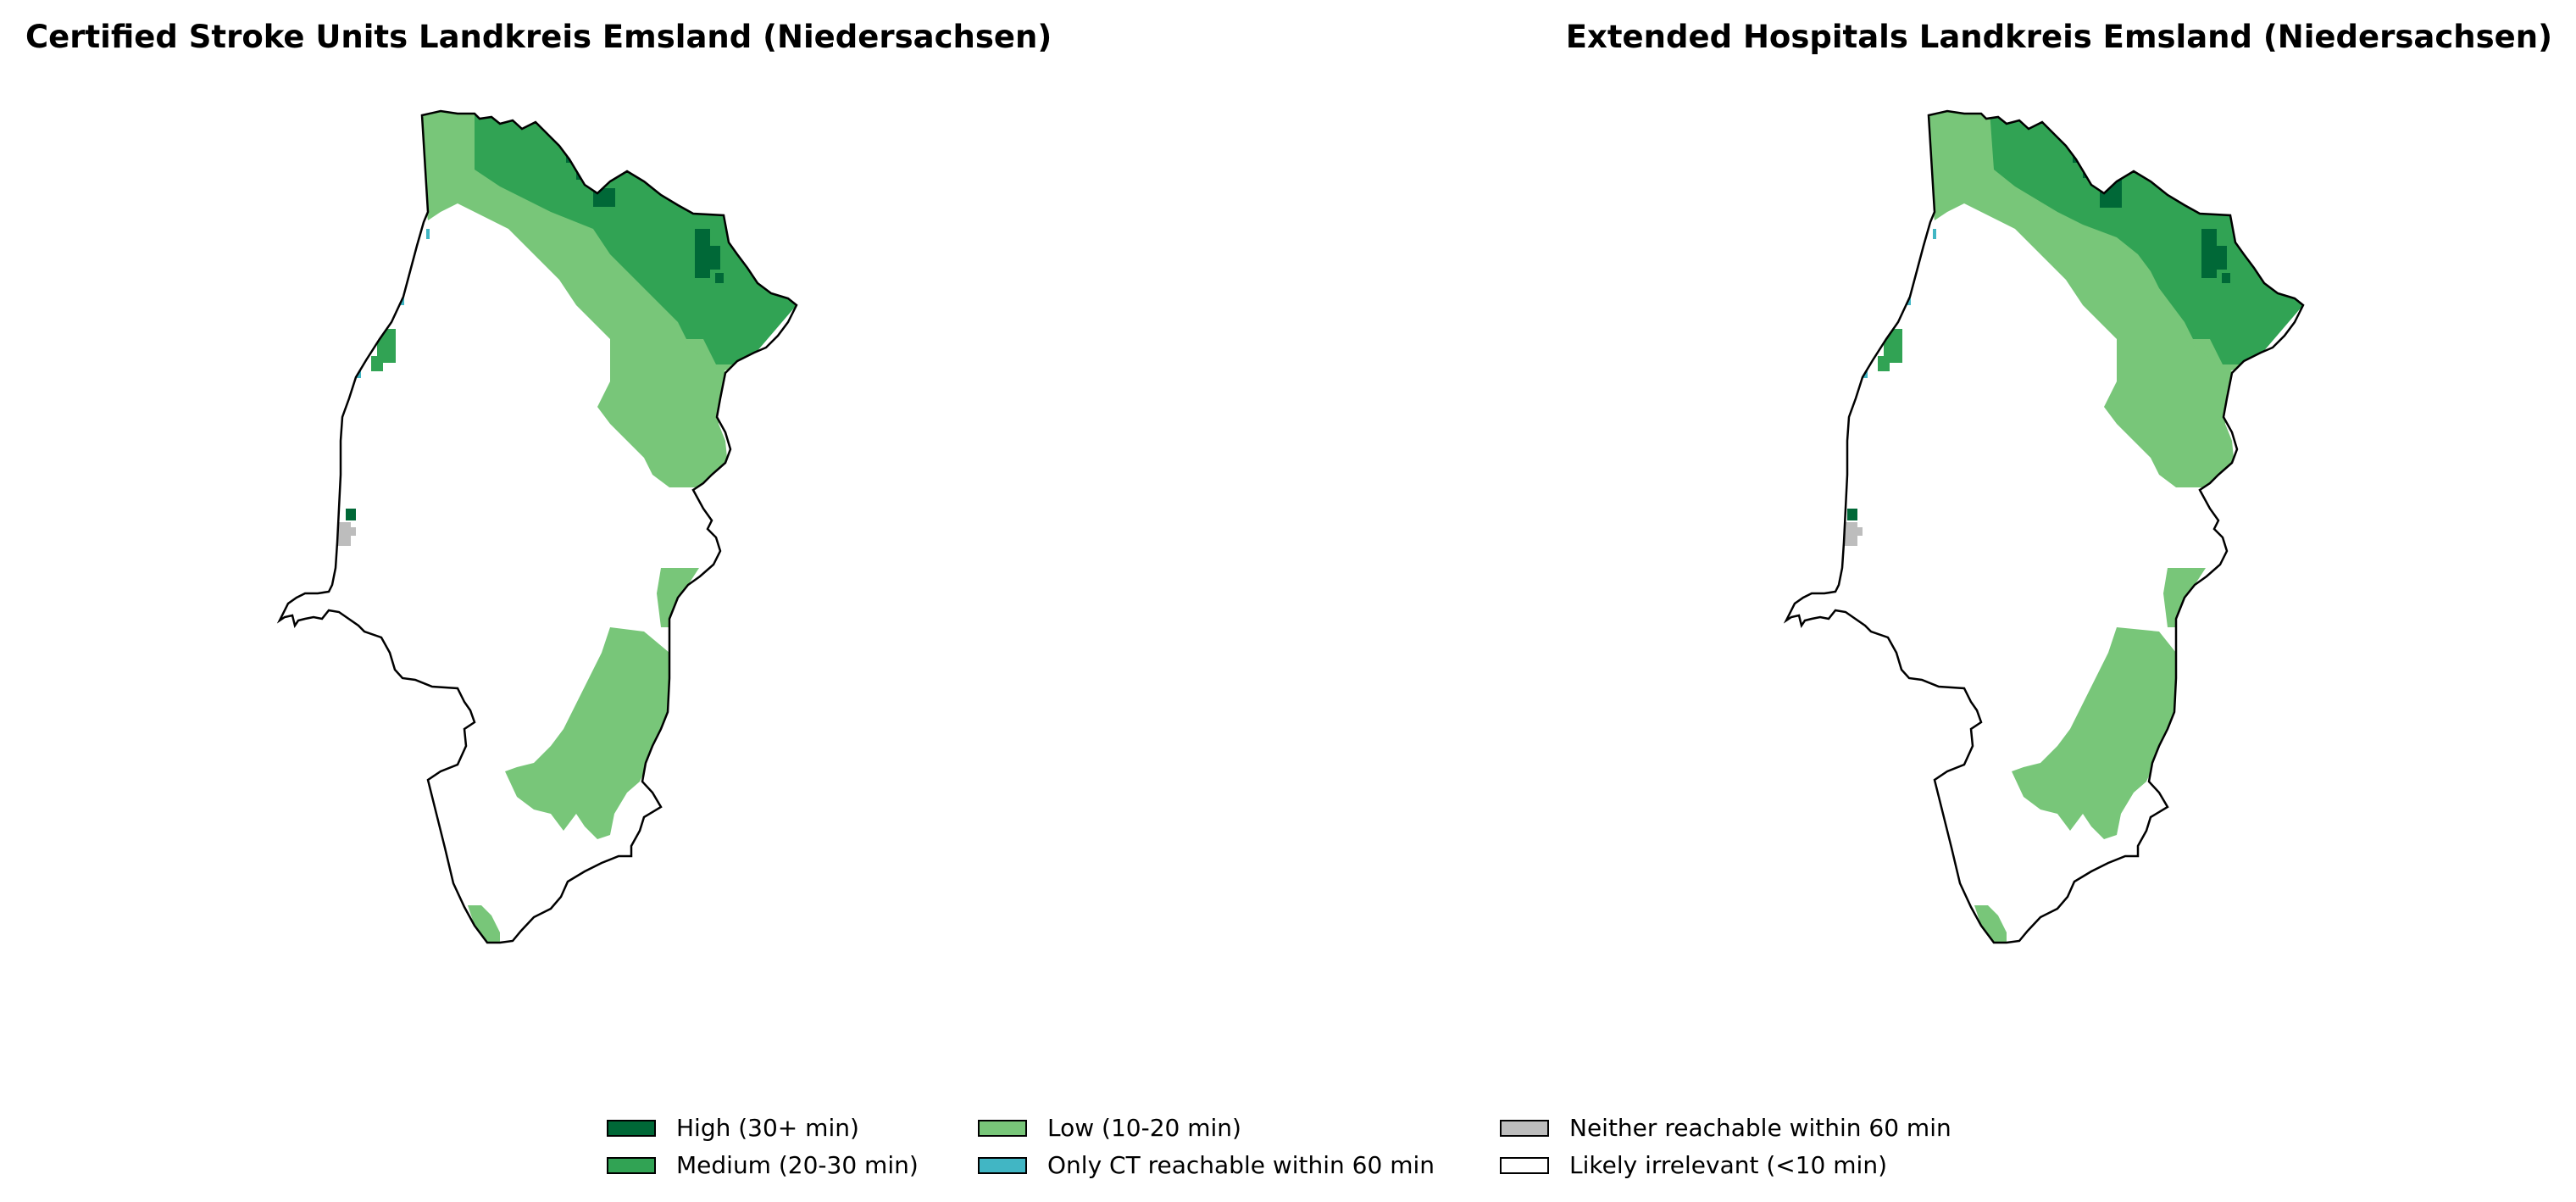 Image resolution: width=2576 pixels, height=1202 pixels. I want to click on legend-label: Neither reachable within 60 min, so click(1760, 1128).